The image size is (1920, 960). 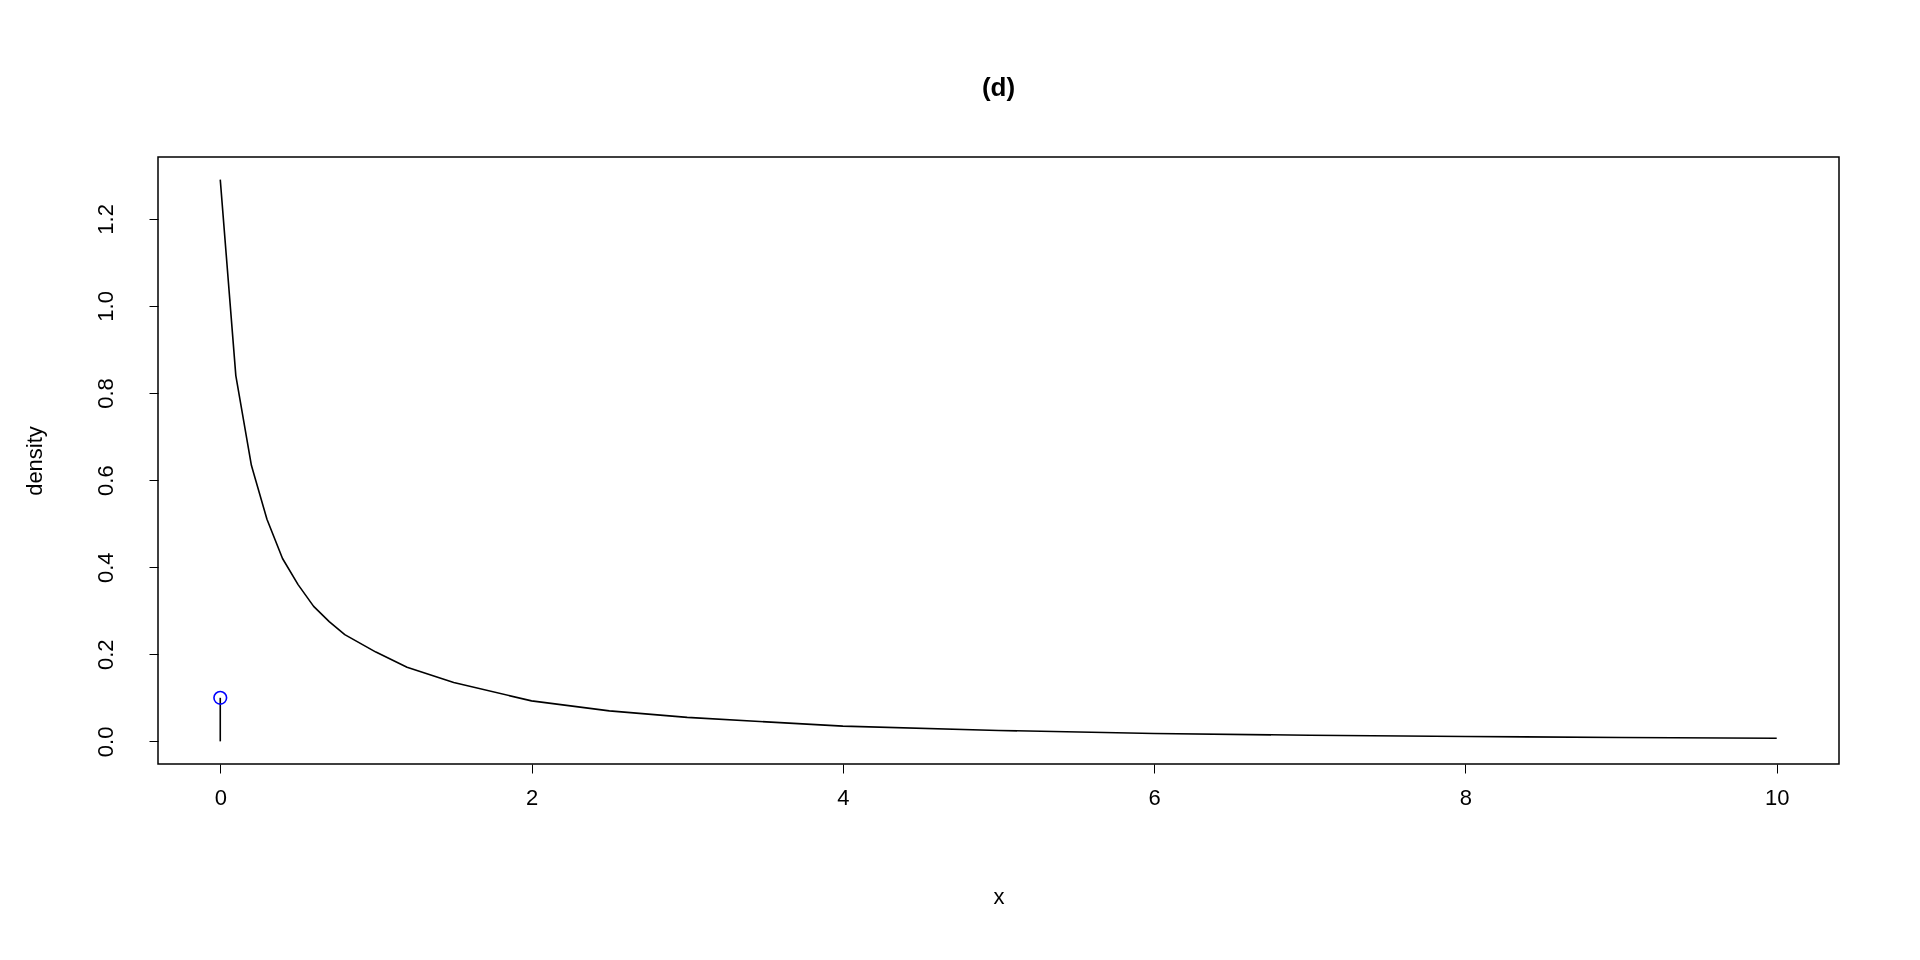 What do you see at coordinates (105, 655) in the screenshot?
I see `y-tick-label: 0.2` at bounding box center [105, 655].